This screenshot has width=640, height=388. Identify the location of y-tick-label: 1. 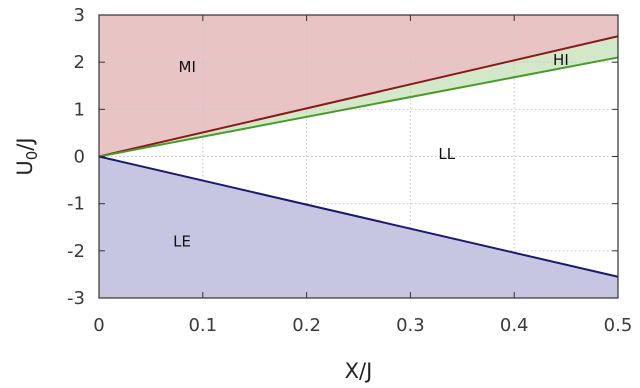
(79, 109).